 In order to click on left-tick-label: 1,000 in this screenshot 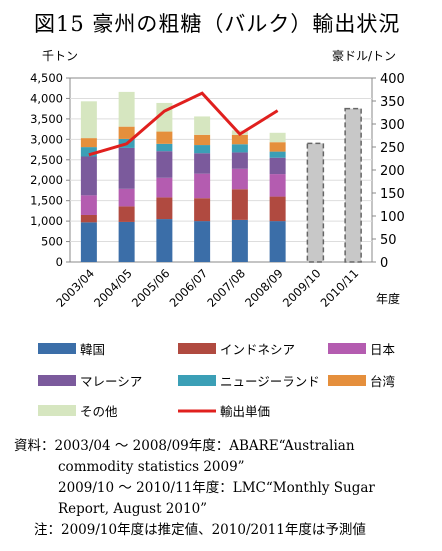, I will do `click(46, 221)`.